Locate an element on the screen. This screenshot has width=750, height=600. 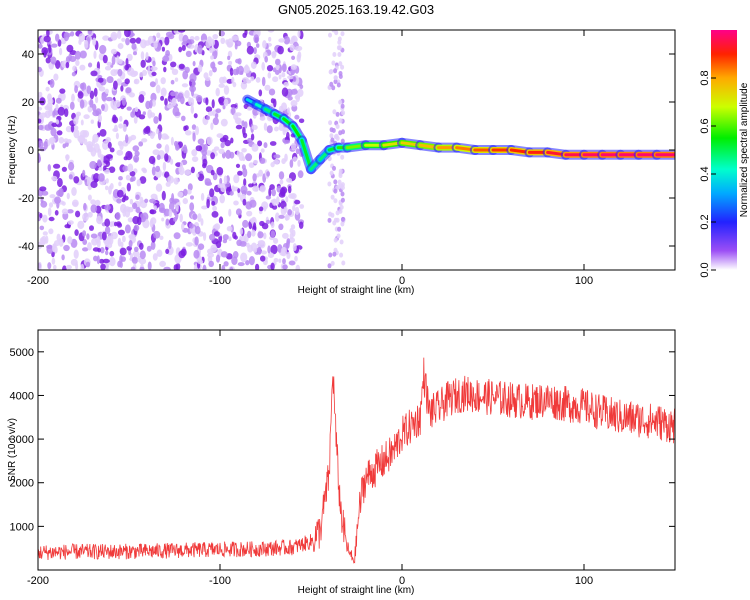
colorbar-tick-label: 0.0 is located at coordinates (705, 269).